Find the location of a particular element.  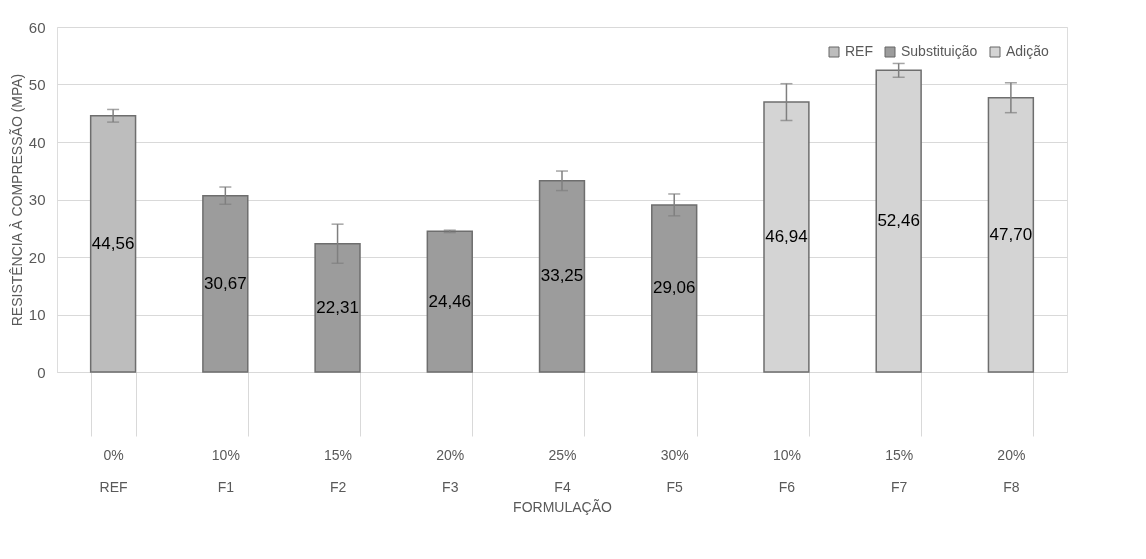

data-label: 29,06 is located at coordinates (674, 288).